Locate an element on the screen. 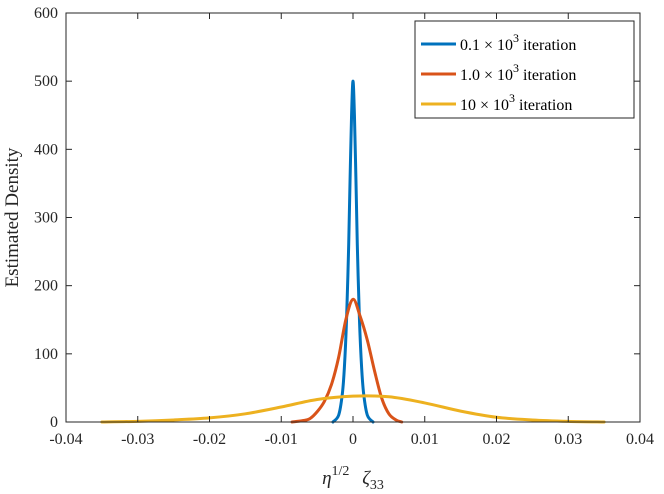  legend-label-2: 1.0 × 103 iteration is located at coordinates (518, 72).